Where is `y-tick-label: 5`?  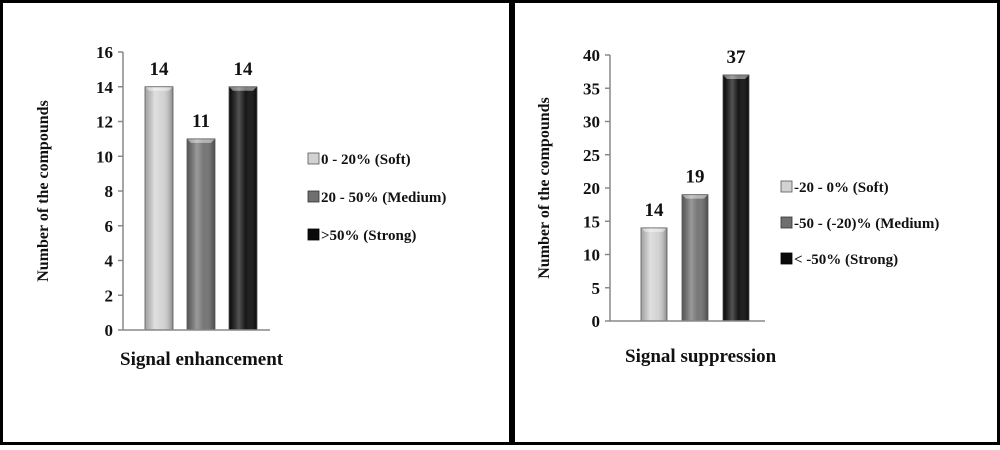
y-tick-label: 5 is located at coordinates (596, 288).